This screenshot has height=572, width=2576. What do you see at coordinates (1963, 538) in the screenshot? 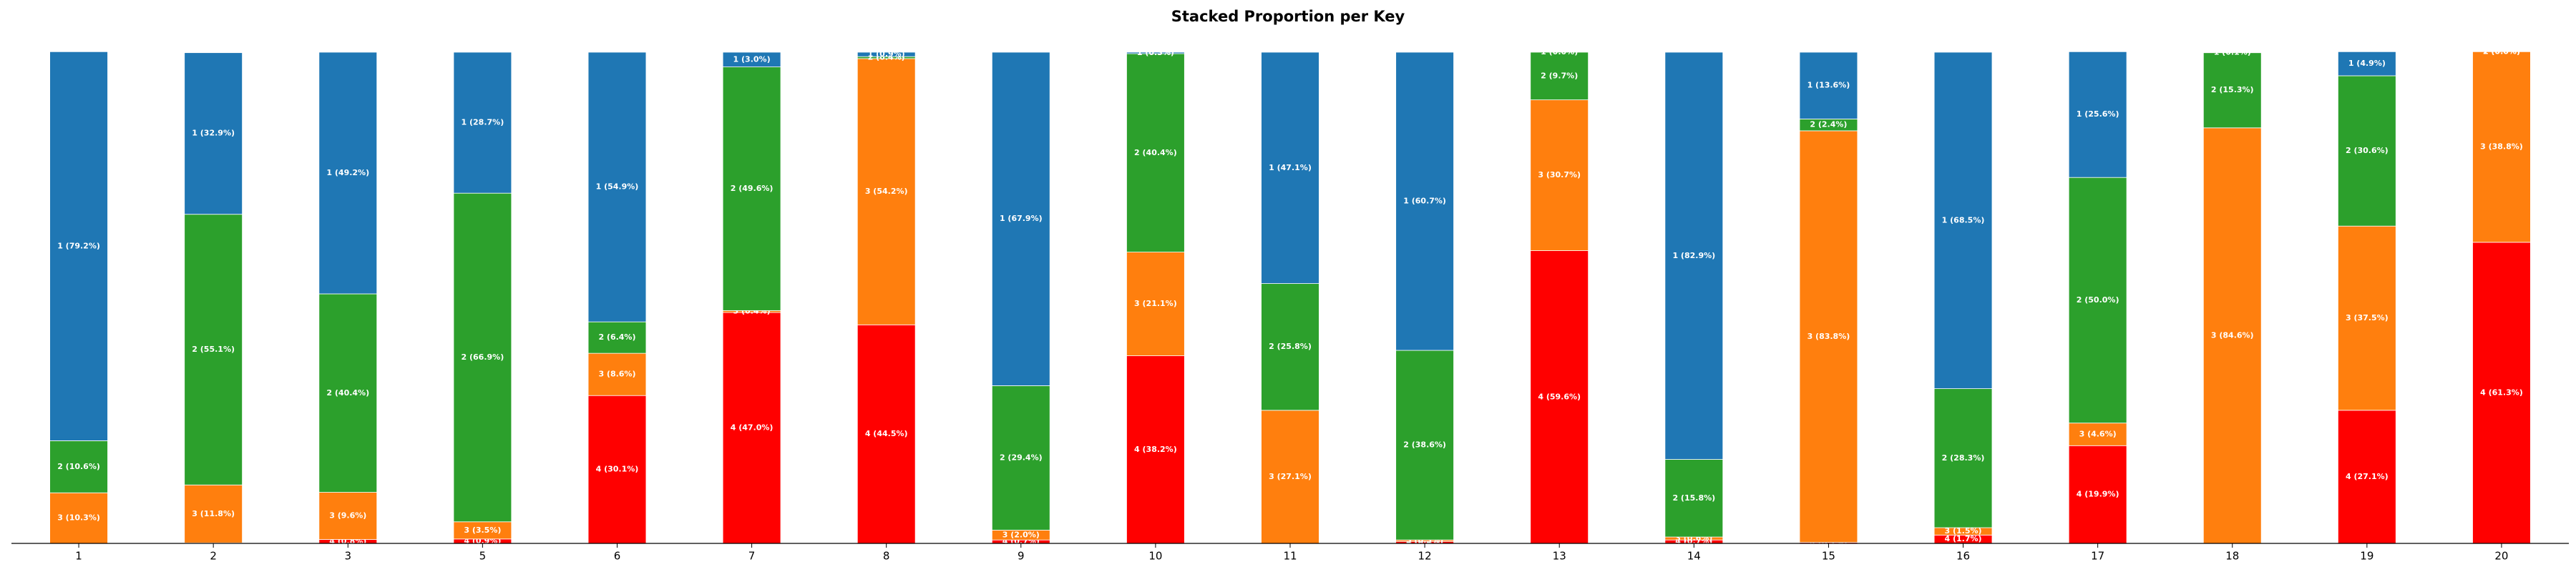
I see `value-label: 4 (1.7%)` at bounding box center [1963, 538].